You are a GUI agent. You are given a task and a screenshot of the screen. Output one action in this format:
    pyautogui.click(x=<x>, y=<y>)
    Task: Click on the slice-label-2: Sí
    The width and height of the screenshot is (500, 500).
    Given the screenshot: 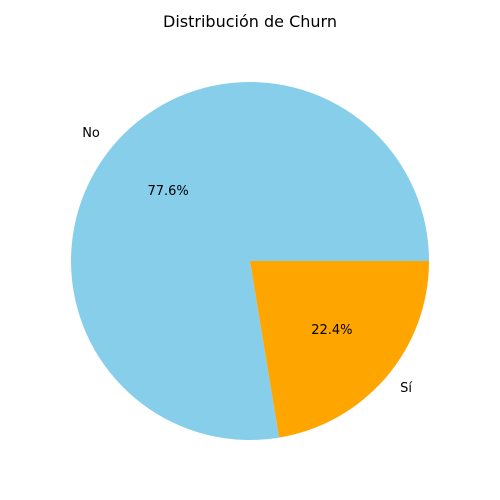 What is the action you would take?
    pyautogui.click(x=406, y=388)
    